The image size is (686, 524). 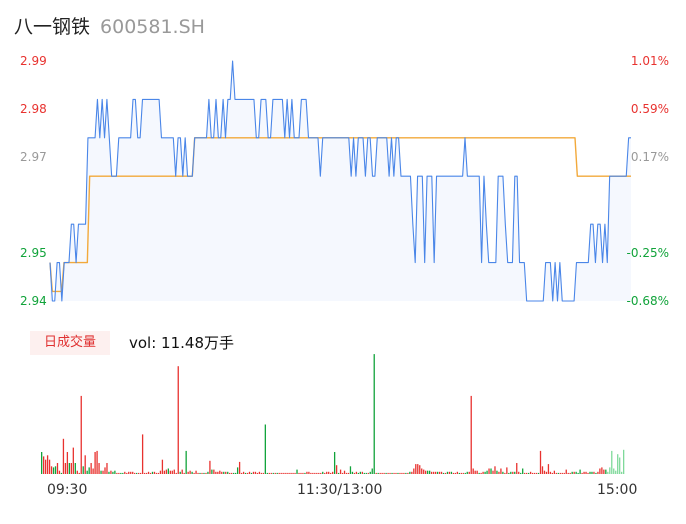 I want to click on price-tick-label: 2.97, so click(x=33, y=157).